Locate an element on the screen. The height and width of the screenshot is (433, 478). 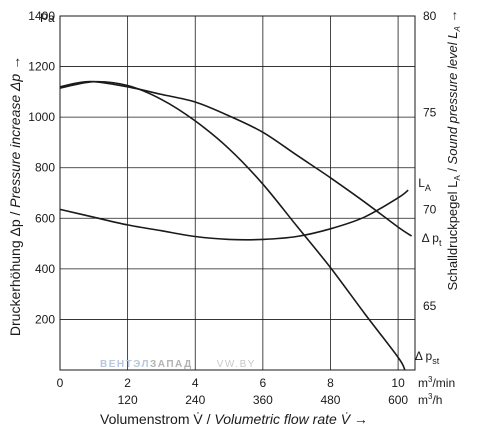
y-left-tick-label: 800 is located at coordinates (45, 168).